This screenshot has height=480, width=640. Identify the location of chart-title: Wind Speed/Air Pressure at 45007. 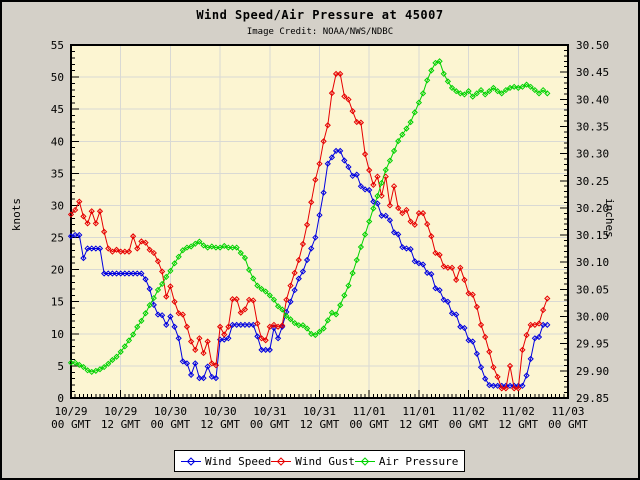
(320, 15).